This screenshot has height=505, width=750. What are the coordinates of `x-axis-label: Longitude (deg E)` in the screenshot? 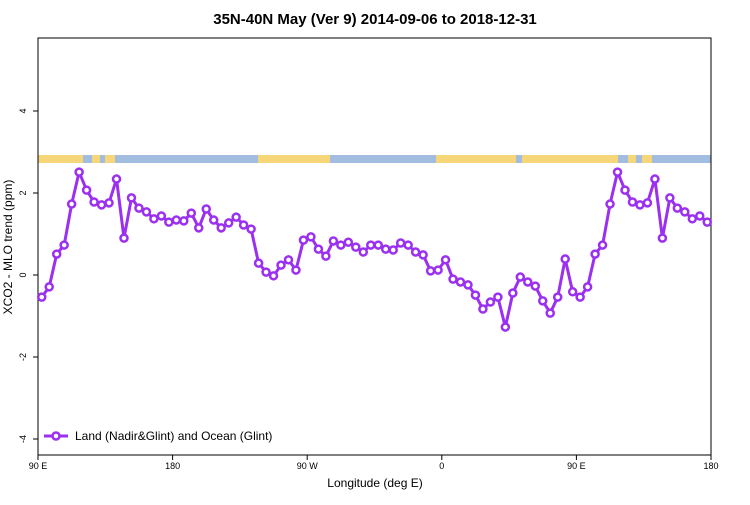 It's located at (374, 483).